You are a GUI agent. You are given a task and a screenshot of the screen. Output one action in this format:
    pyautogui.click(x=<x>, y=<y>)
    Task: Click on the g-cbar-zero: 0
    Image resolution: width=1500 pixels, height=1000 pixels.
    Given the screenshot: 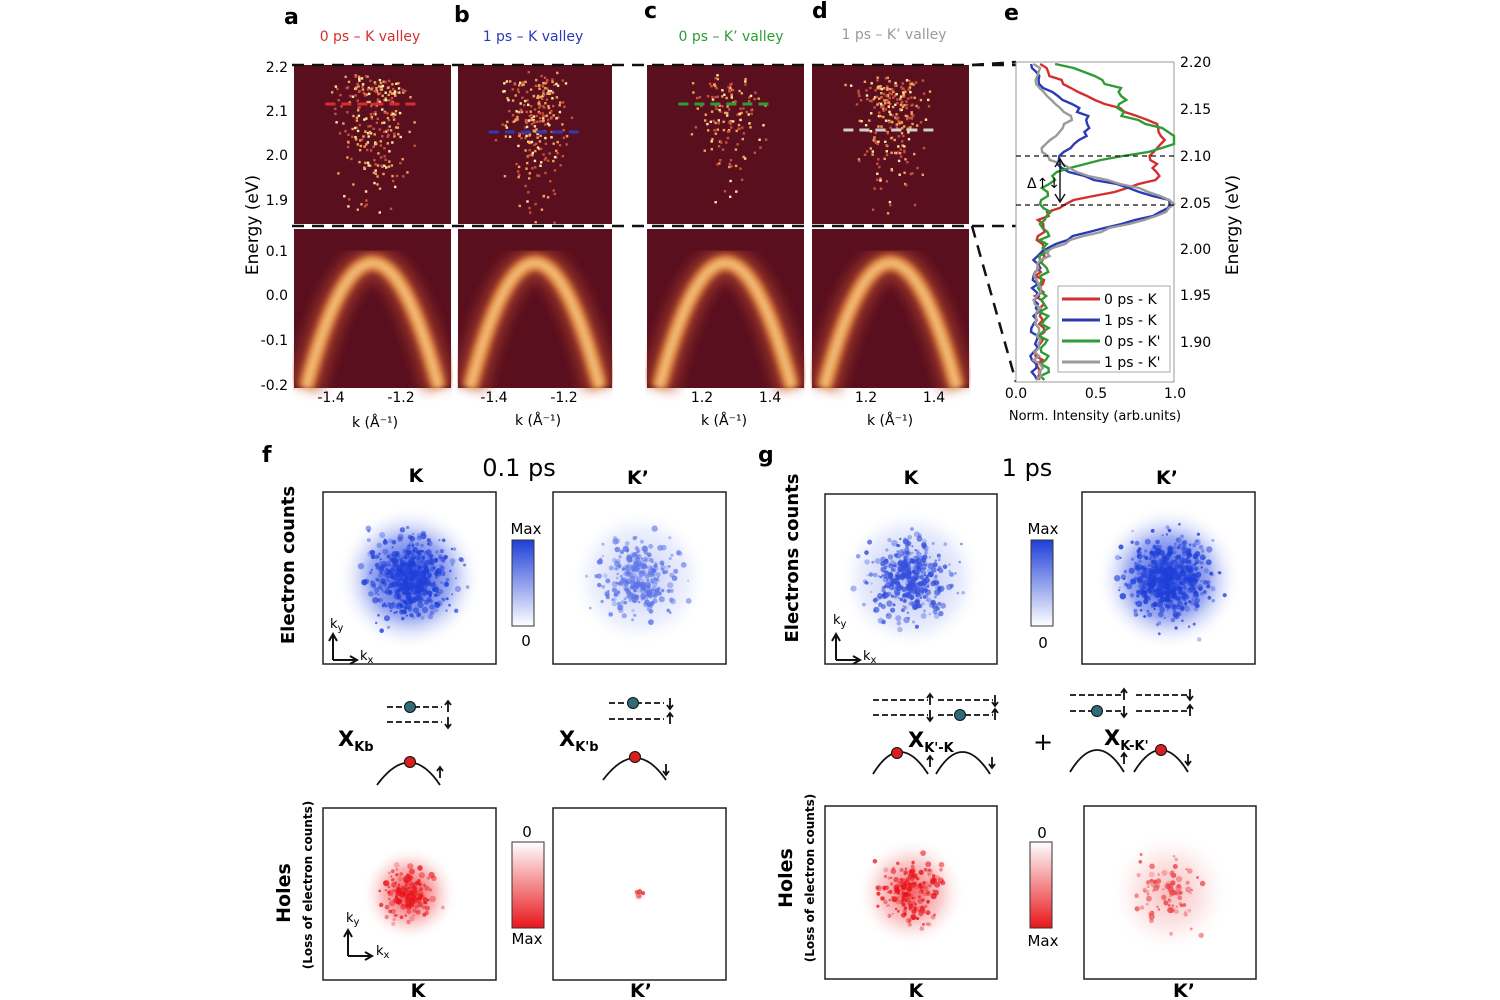 What is the action you would take?
    pyautogui.click(x=1043, y=643)
    